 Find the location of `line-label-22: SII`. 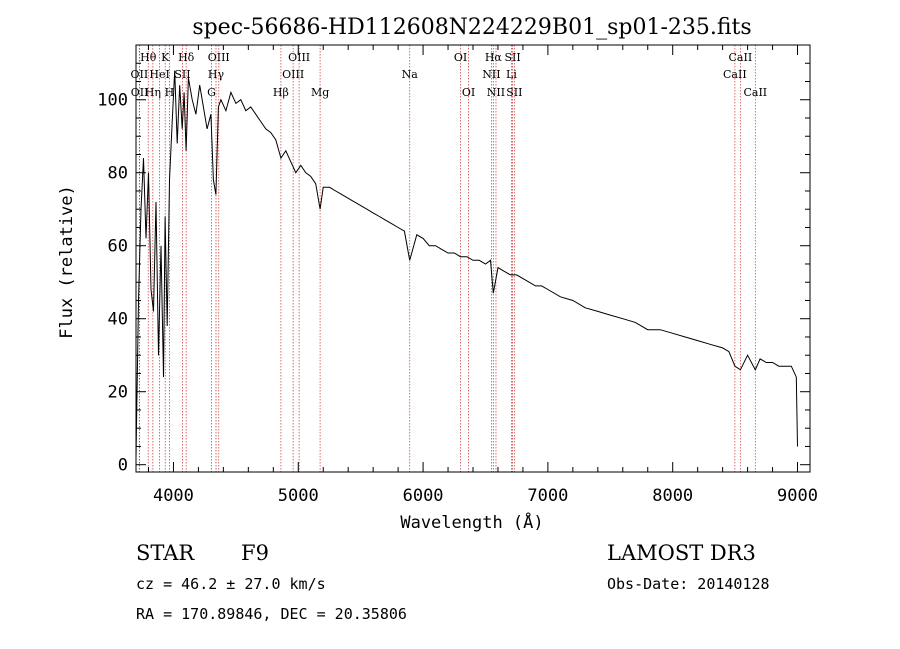

line-label-22: SII is located at coordinates (512, 57).